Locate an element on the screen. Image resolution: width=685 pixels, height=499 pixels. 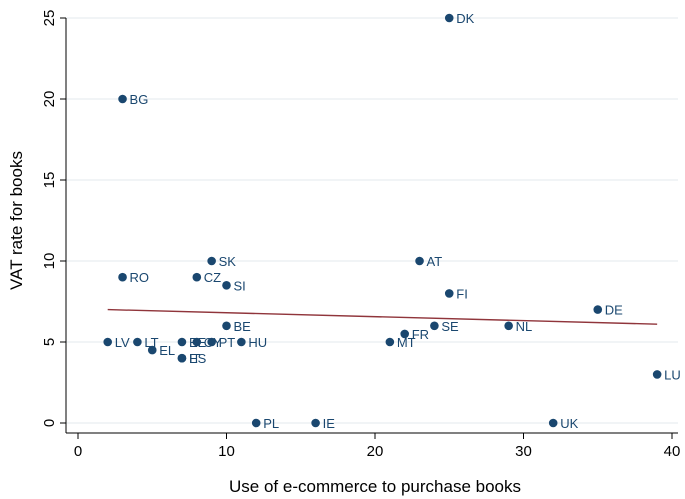
fitted-line is located at coordinates (382, 316).